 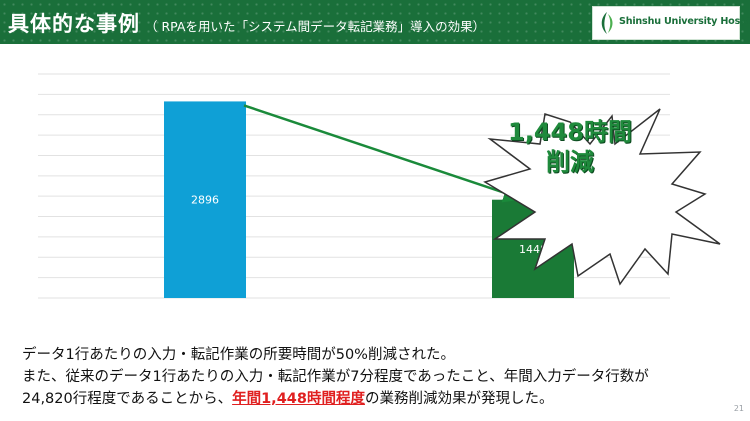 I want to click on leaf-logo-icon, so click(x=607, y=23).